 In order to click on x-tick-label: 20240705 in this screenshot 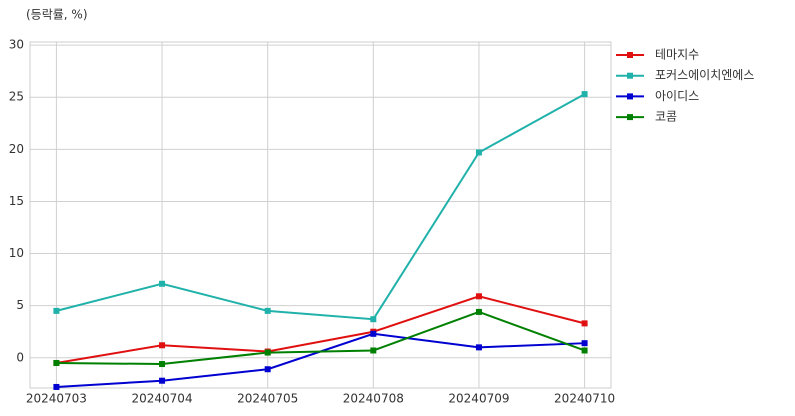, I will do `click(267, 399)`.